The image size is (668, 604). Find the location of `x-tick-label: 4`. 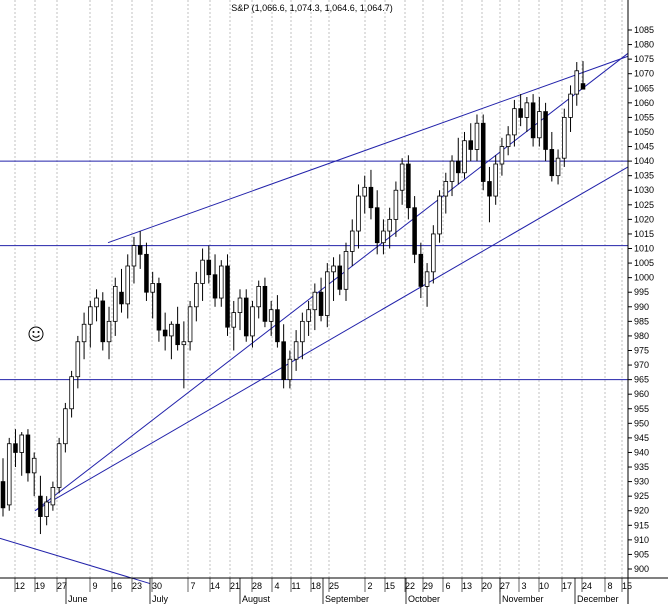

x-tick-label: 4 is located at coordinates (276, 586).